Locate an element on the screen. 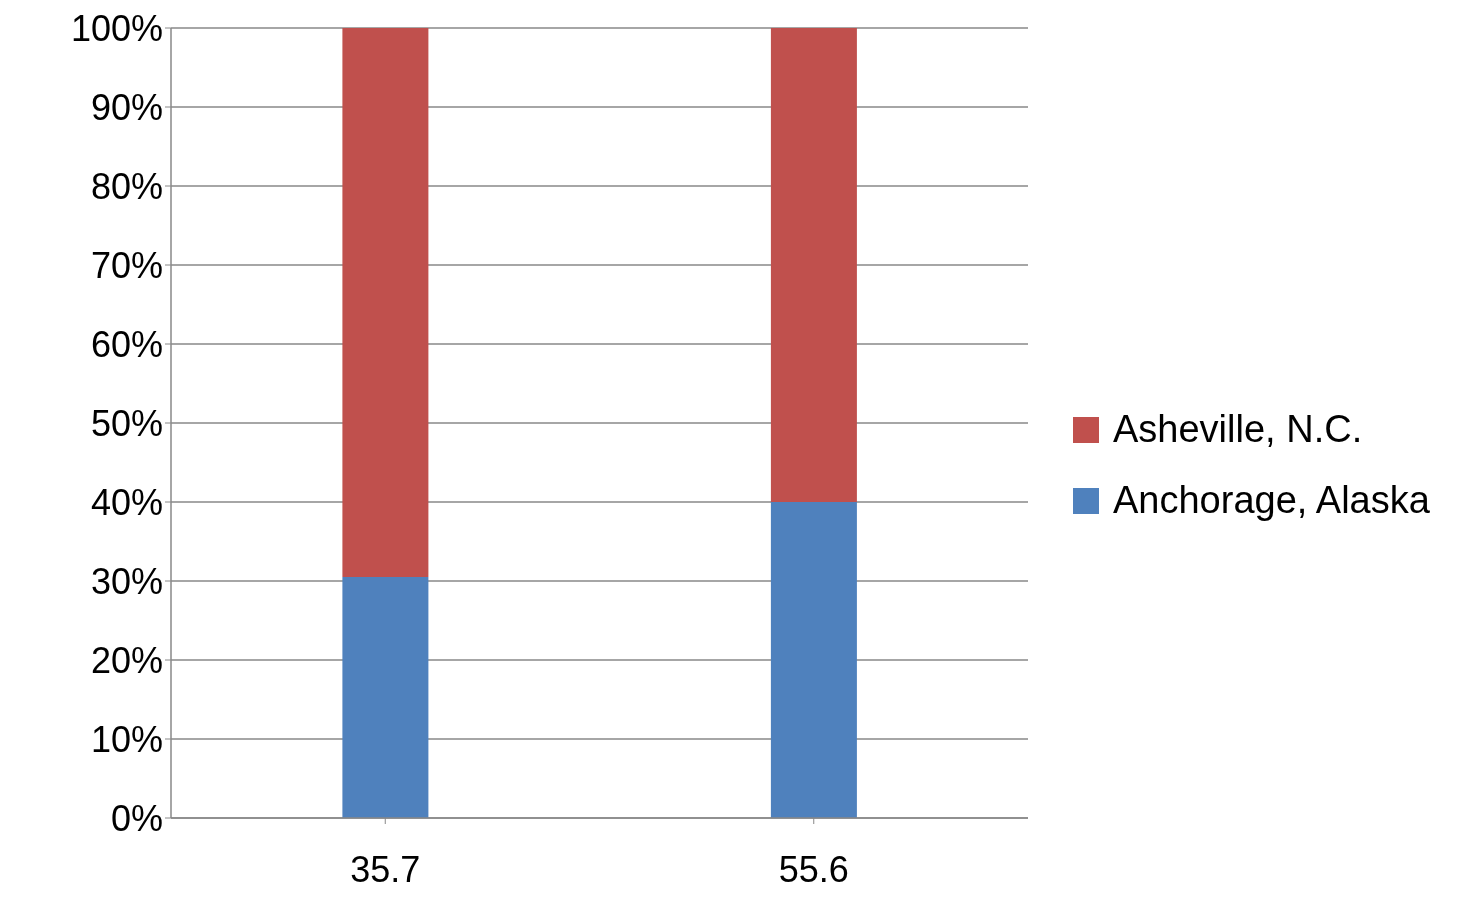 This screenshot has height=906, width=1470. y-tick-label: 40% is located at coordinates (126, 502).